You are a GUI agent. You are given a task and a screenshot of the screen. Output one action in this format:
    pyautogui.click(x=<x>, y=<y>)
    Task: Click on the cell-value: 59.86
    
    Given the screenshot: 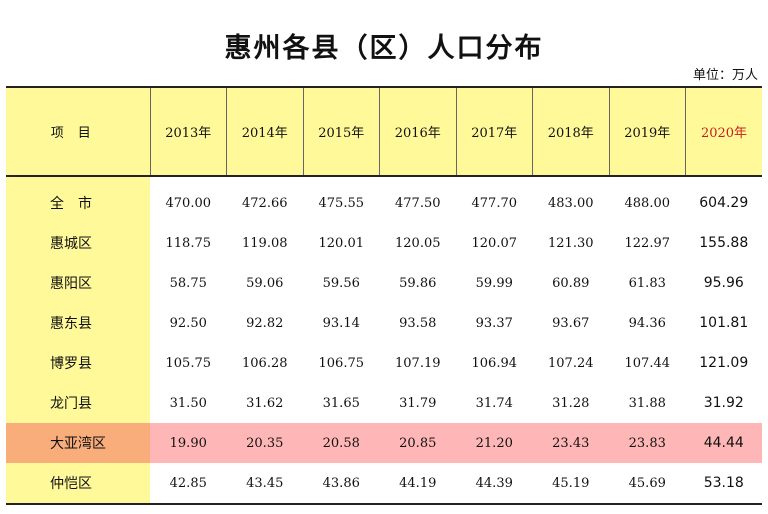 What is the action you would take?
    pyautogui.click(x=418, y=283)
    